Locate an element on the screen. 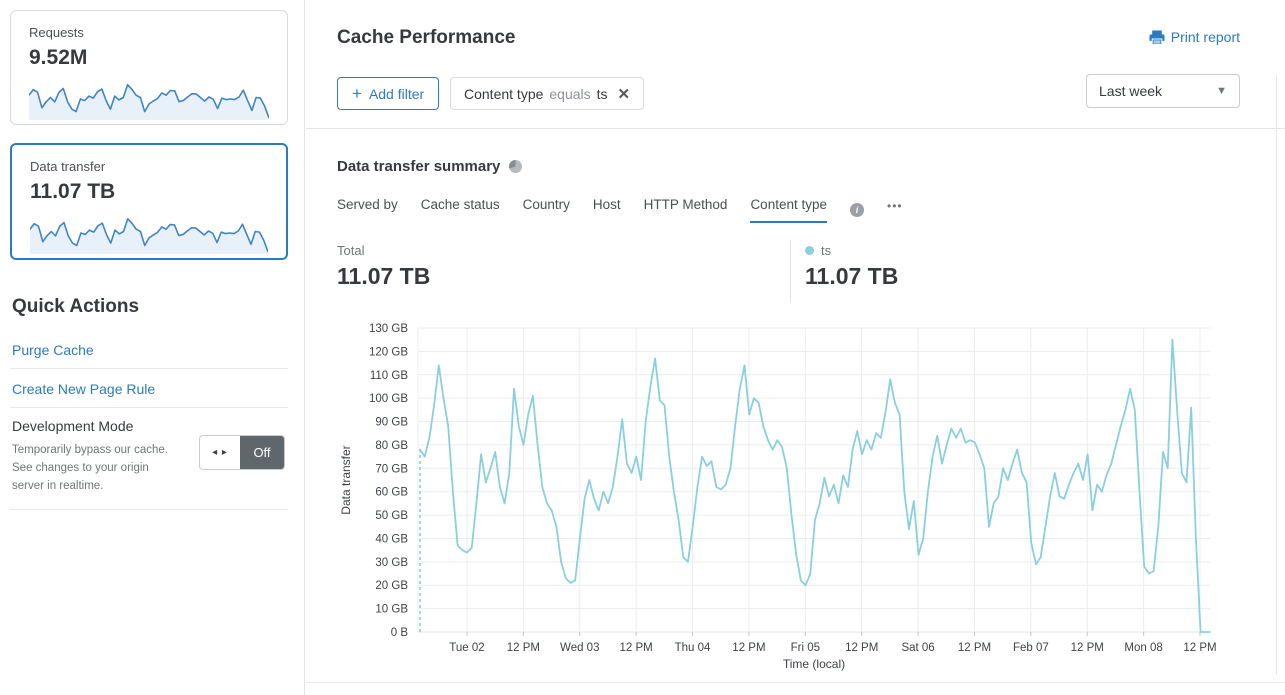 The image size is (1285, 695). tab-content-type-label: Content type is located at coordinates (788, 204).